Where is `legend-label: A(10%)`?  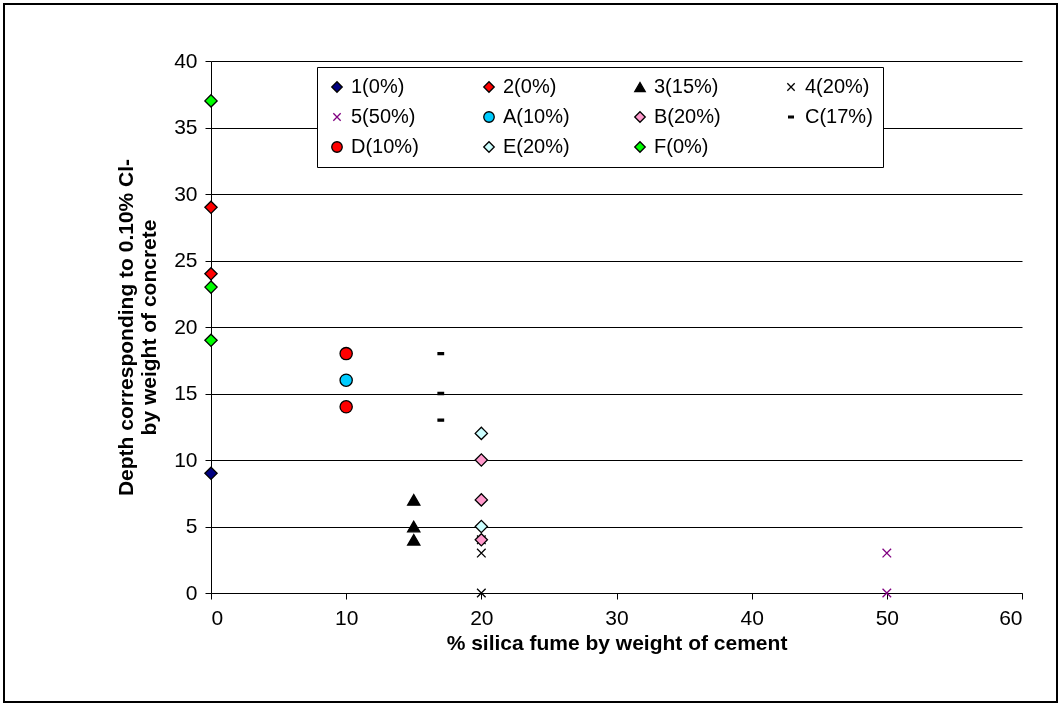 legend-label: A(10%) is located at coordinates (536, 116).